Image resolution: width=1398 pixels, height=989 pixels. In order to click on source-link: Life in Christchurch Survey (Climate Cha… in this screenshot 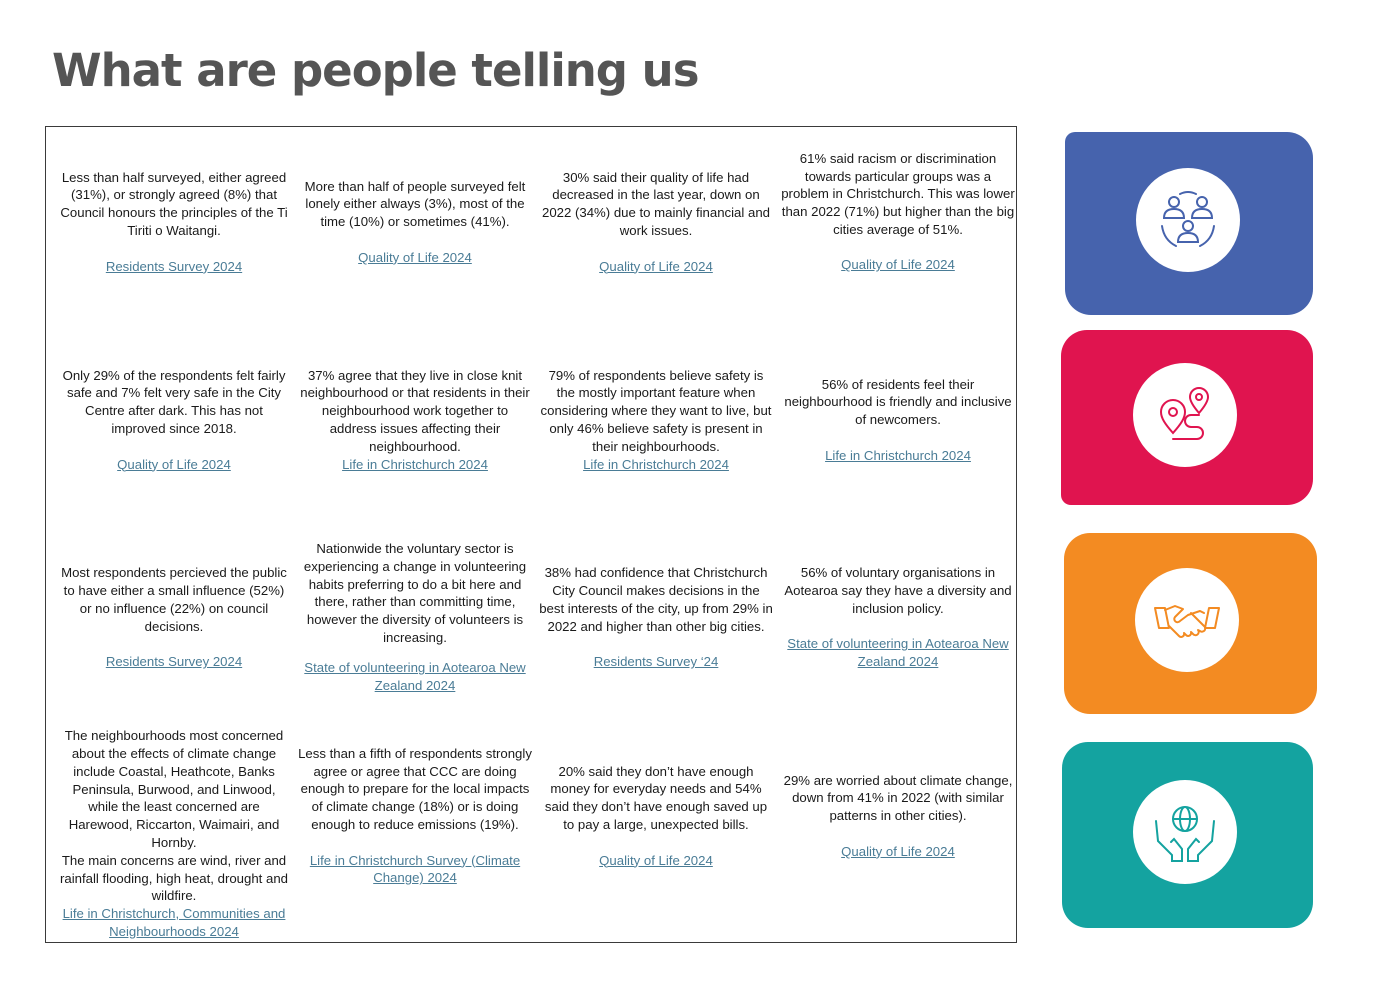, I will do `click(415, 869)`.